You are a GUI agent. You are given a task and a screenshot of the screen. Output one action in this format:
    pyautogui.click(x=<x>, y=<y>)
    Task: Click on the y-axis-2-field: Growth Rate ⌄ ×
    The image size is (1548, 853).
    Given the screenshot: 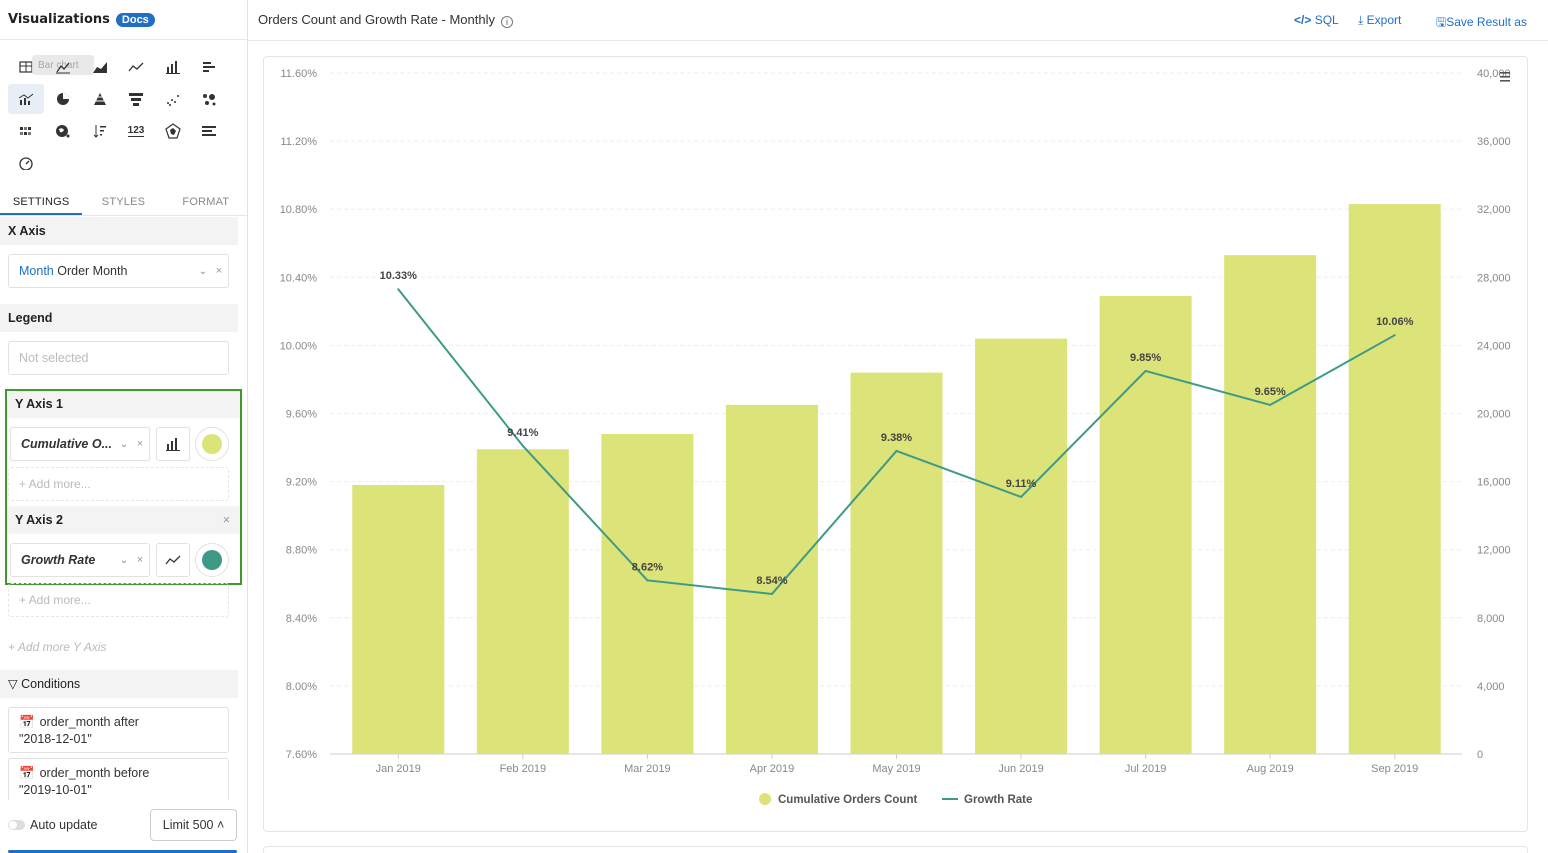 What is the action you would take?
    pyautogui.click(x=80, y=560)
    